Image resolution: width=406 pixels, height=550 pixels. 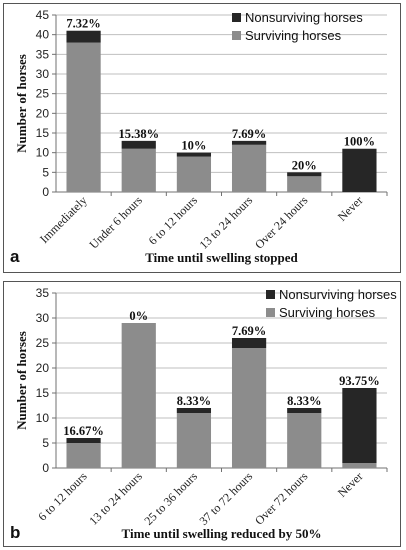 What do you see at coordinates (281, 222) in the screenshot?
I see `x-tick-label: Over 24 hours` at bounding box center [281, 222].